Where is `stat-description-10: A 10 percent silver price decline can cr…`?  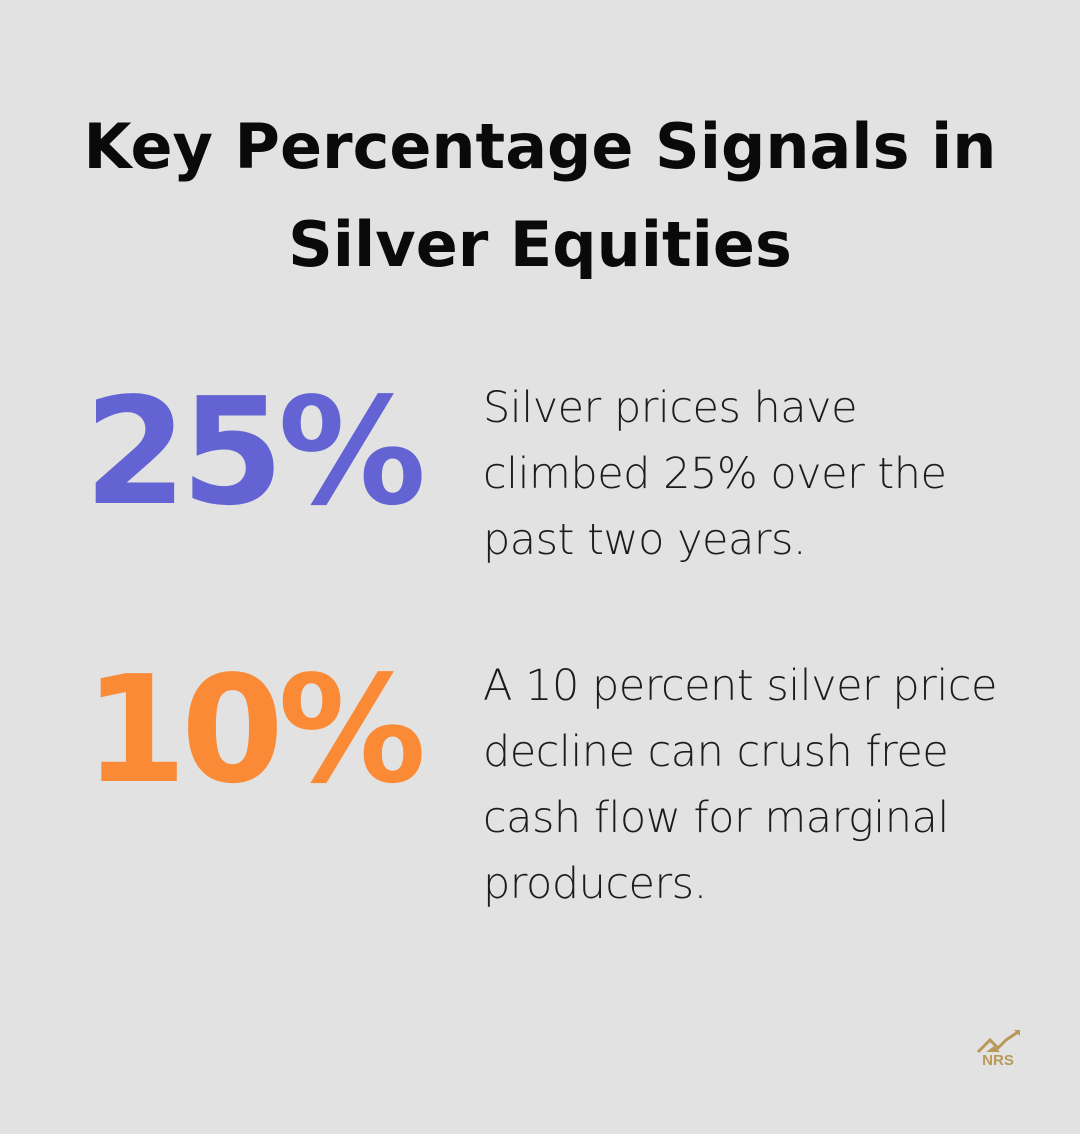
stat-description-10: A 10 percent silver price decline can cr… is located at coordinates (740, 785).